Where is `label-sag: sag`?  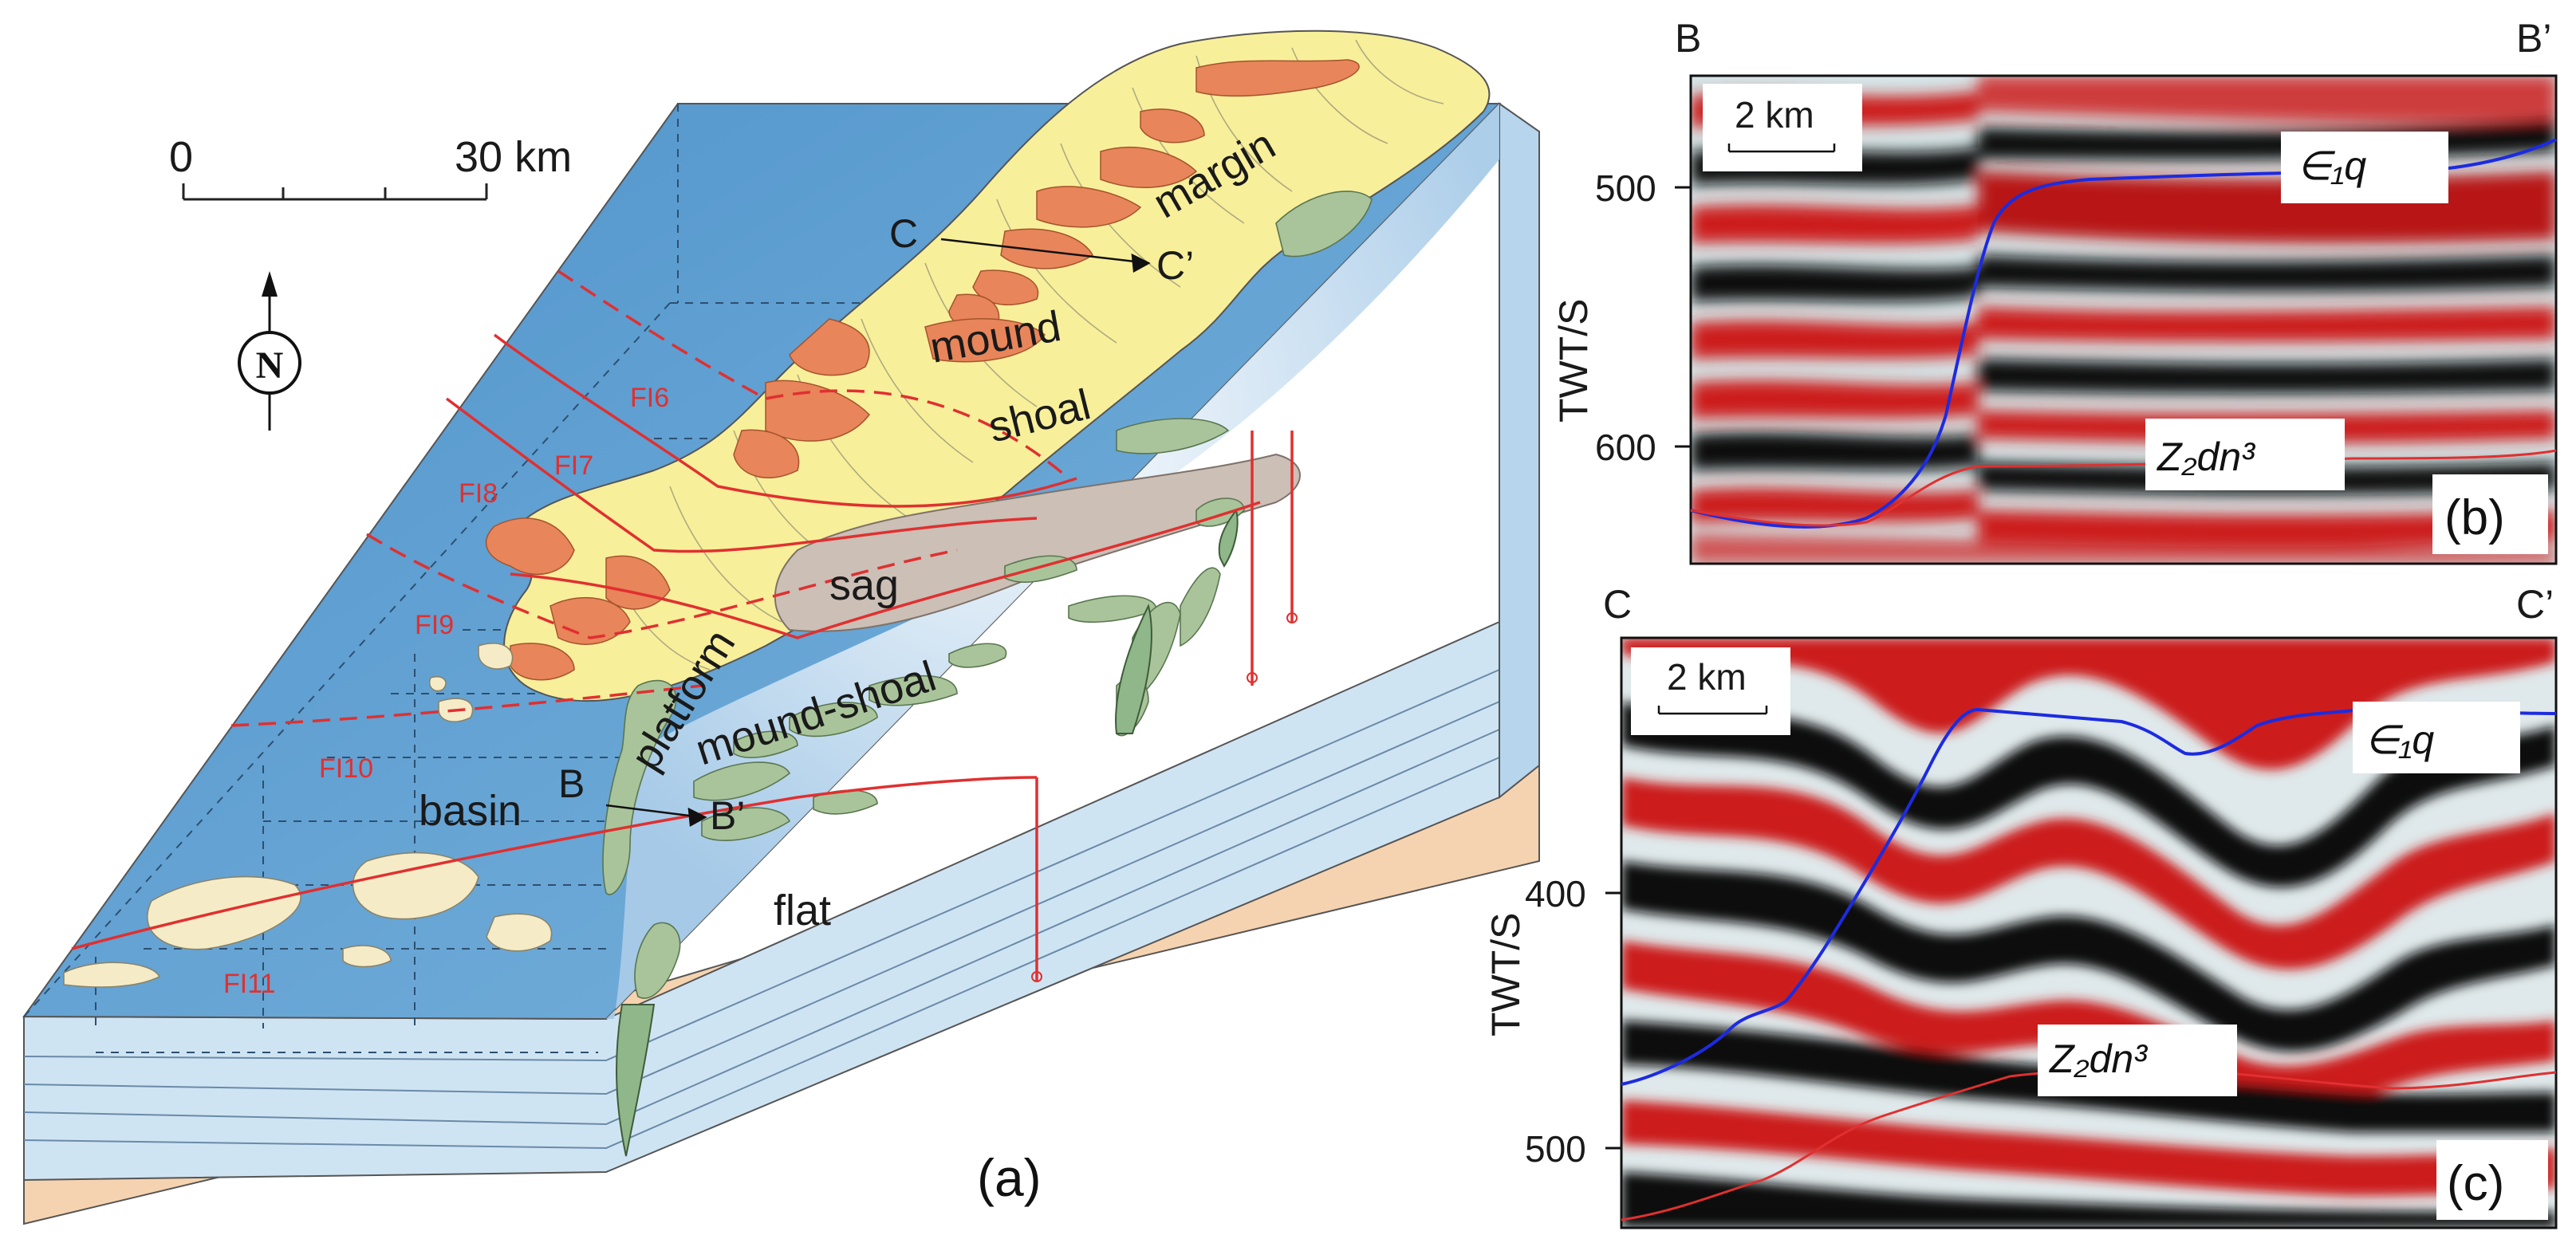
label-sag: sag is located at coordinates (864, 585).